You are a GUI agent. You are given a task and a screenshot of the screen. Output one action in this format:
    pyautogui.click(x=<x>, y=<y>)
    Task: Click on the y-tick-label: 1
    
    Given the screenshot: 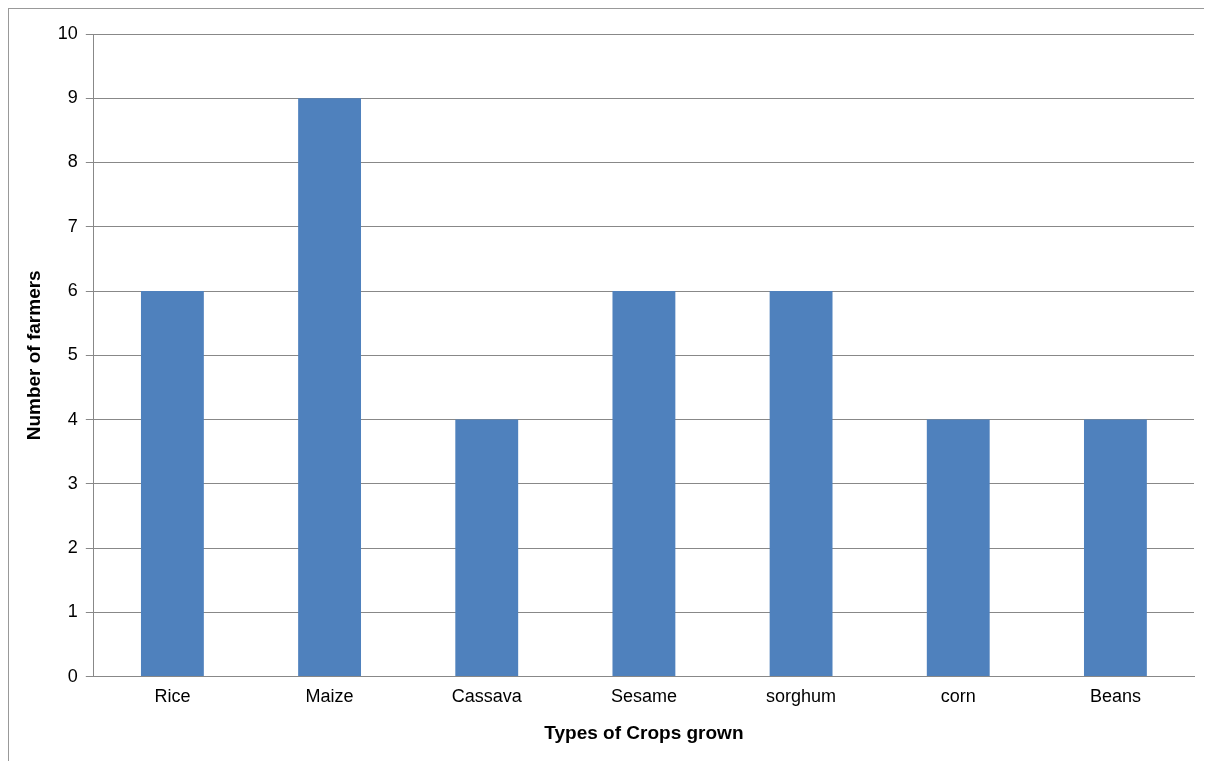 What is the action you would take?
    pyautogui.click(x=72, y=611)
    